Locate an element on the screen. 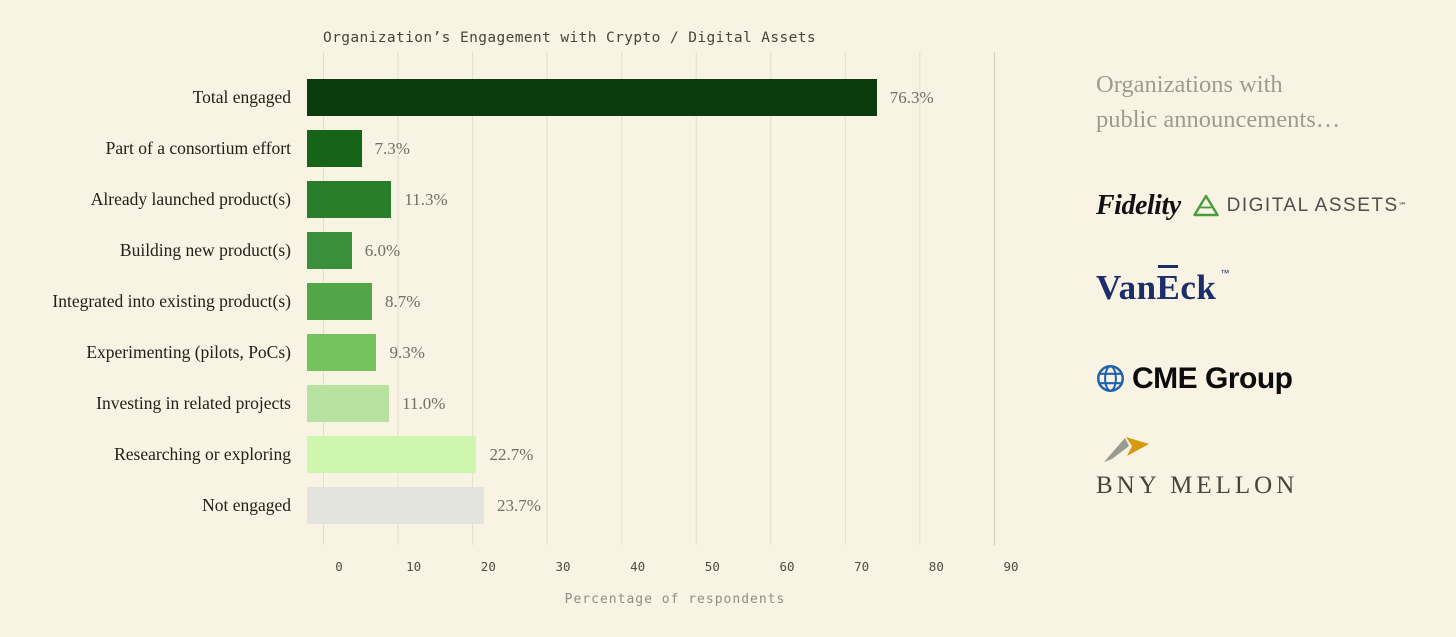 The width and height of the screenshot is (1456, 637). x-tick-label: 70 is located at coordinates (862, 566).